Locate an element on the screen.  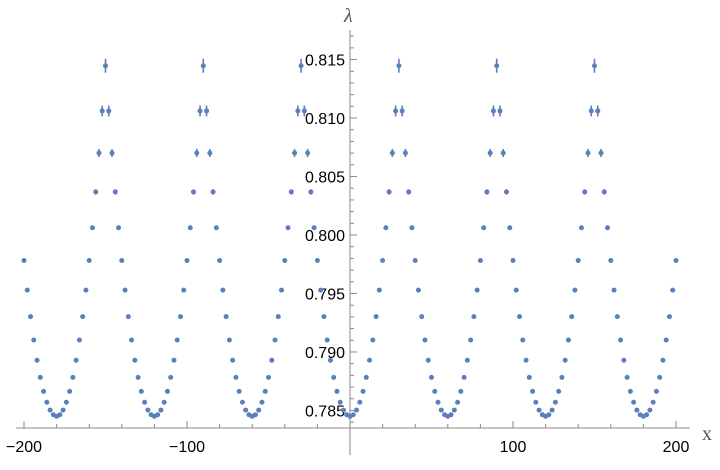
y-tick-label: 0.810 is located at coordinates (325, 119).